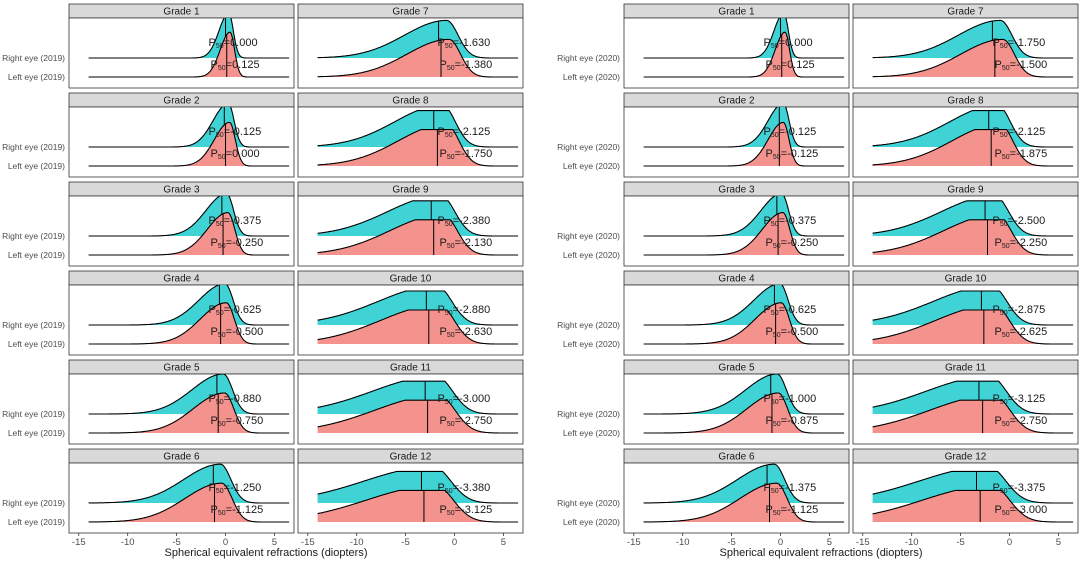 This screenshot has height=568, width=1084. Describe the element at coordinates (912, 542) in the screenshot. I see `x-tick-label: -10` at that location.